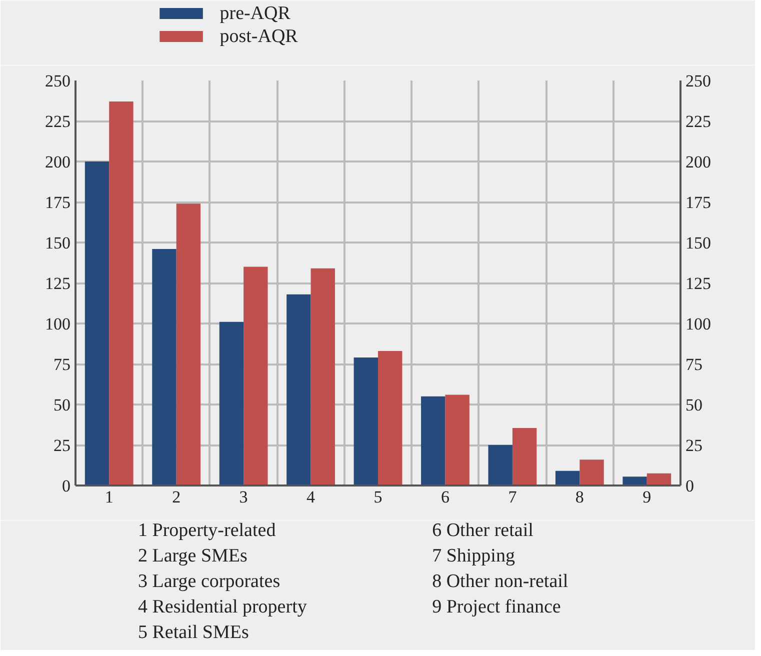 The height and width of the screenshot is (656, 761). Describe the element at coordinates (690, 486) in the screenshot. I see `y2-tick-label: 0` at that location.